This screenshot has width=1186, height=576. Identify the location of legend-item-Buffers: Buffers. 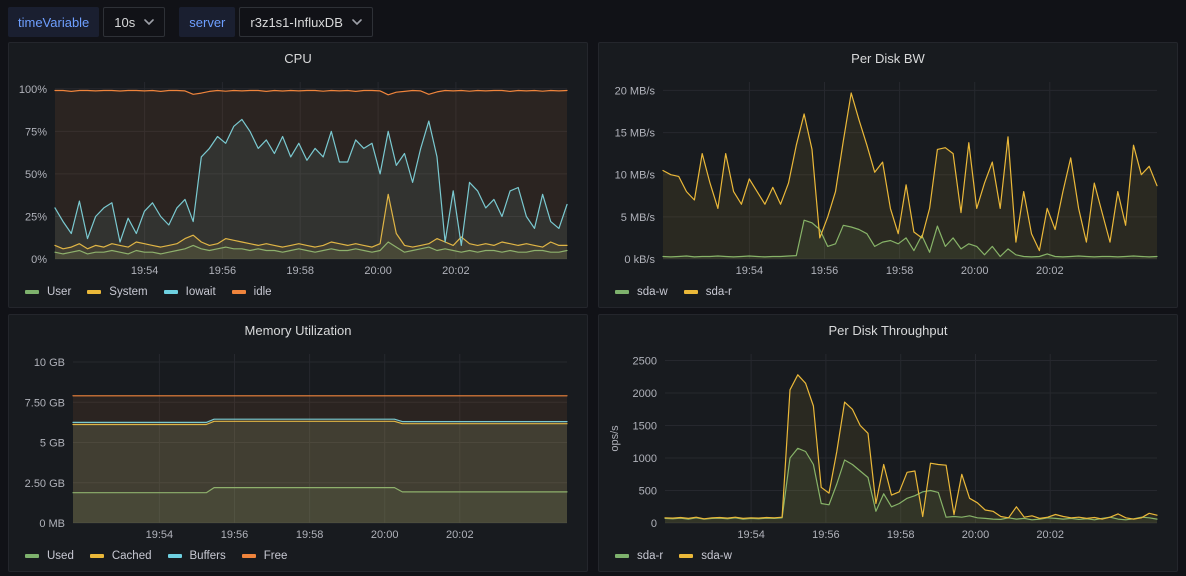
(196, 556).